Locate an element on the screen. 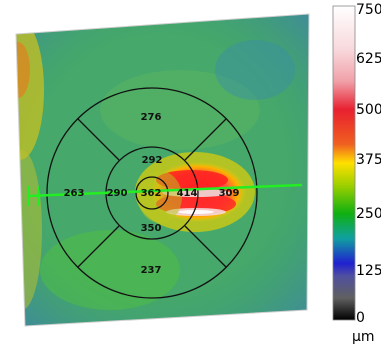  scan-line is located at coordinates (165, 194).